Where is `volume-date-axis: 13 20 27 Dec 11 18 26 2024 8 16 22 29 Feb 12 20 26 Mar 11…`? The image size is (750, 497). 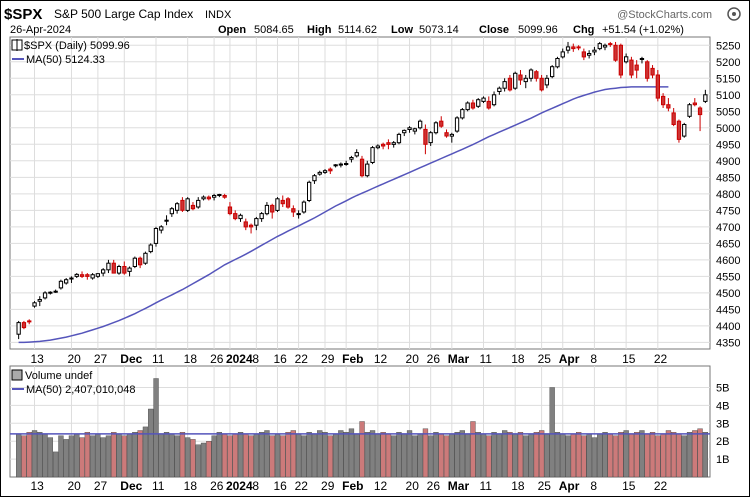 volume-date-axis: 13 20 27 Dec 11 18 26 2024 8 16 22 29 Feb 12 20 26 Mar 11… is located at coordinates (348, 486).